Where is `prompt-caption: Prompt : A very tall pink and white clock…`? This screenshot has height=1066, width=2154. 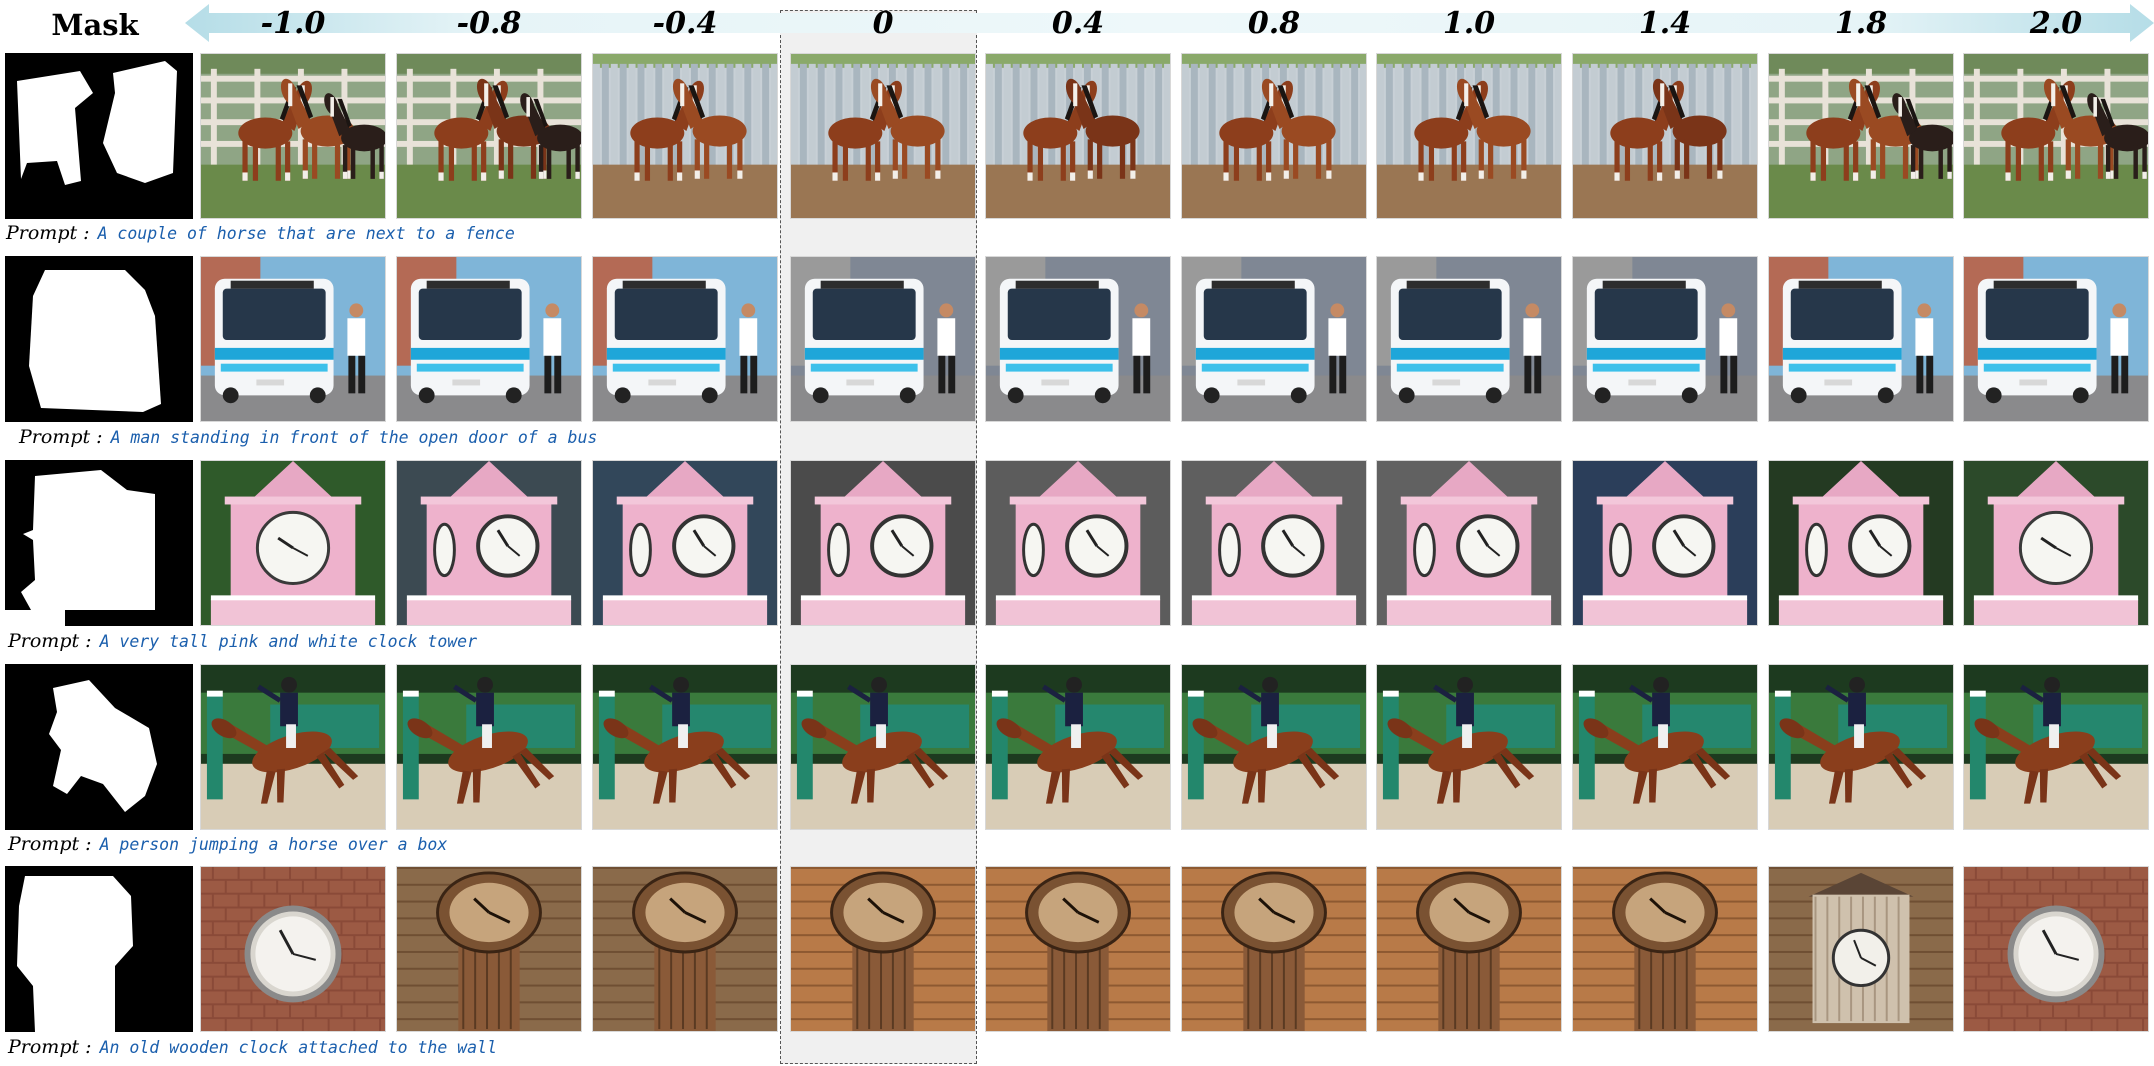
prompt-caption: Prompt : A very tall pink and white clock… is located at coordinates (242, 641).